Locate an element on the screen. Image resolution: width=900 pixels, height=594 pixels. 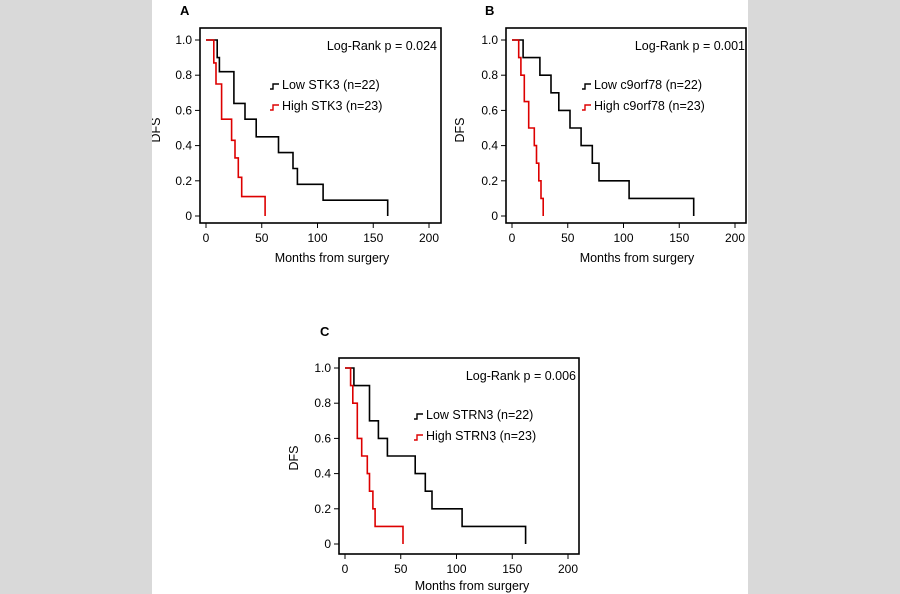
legend-entry: High c9orf78 (n=23) is located at coordinates (649, 106).